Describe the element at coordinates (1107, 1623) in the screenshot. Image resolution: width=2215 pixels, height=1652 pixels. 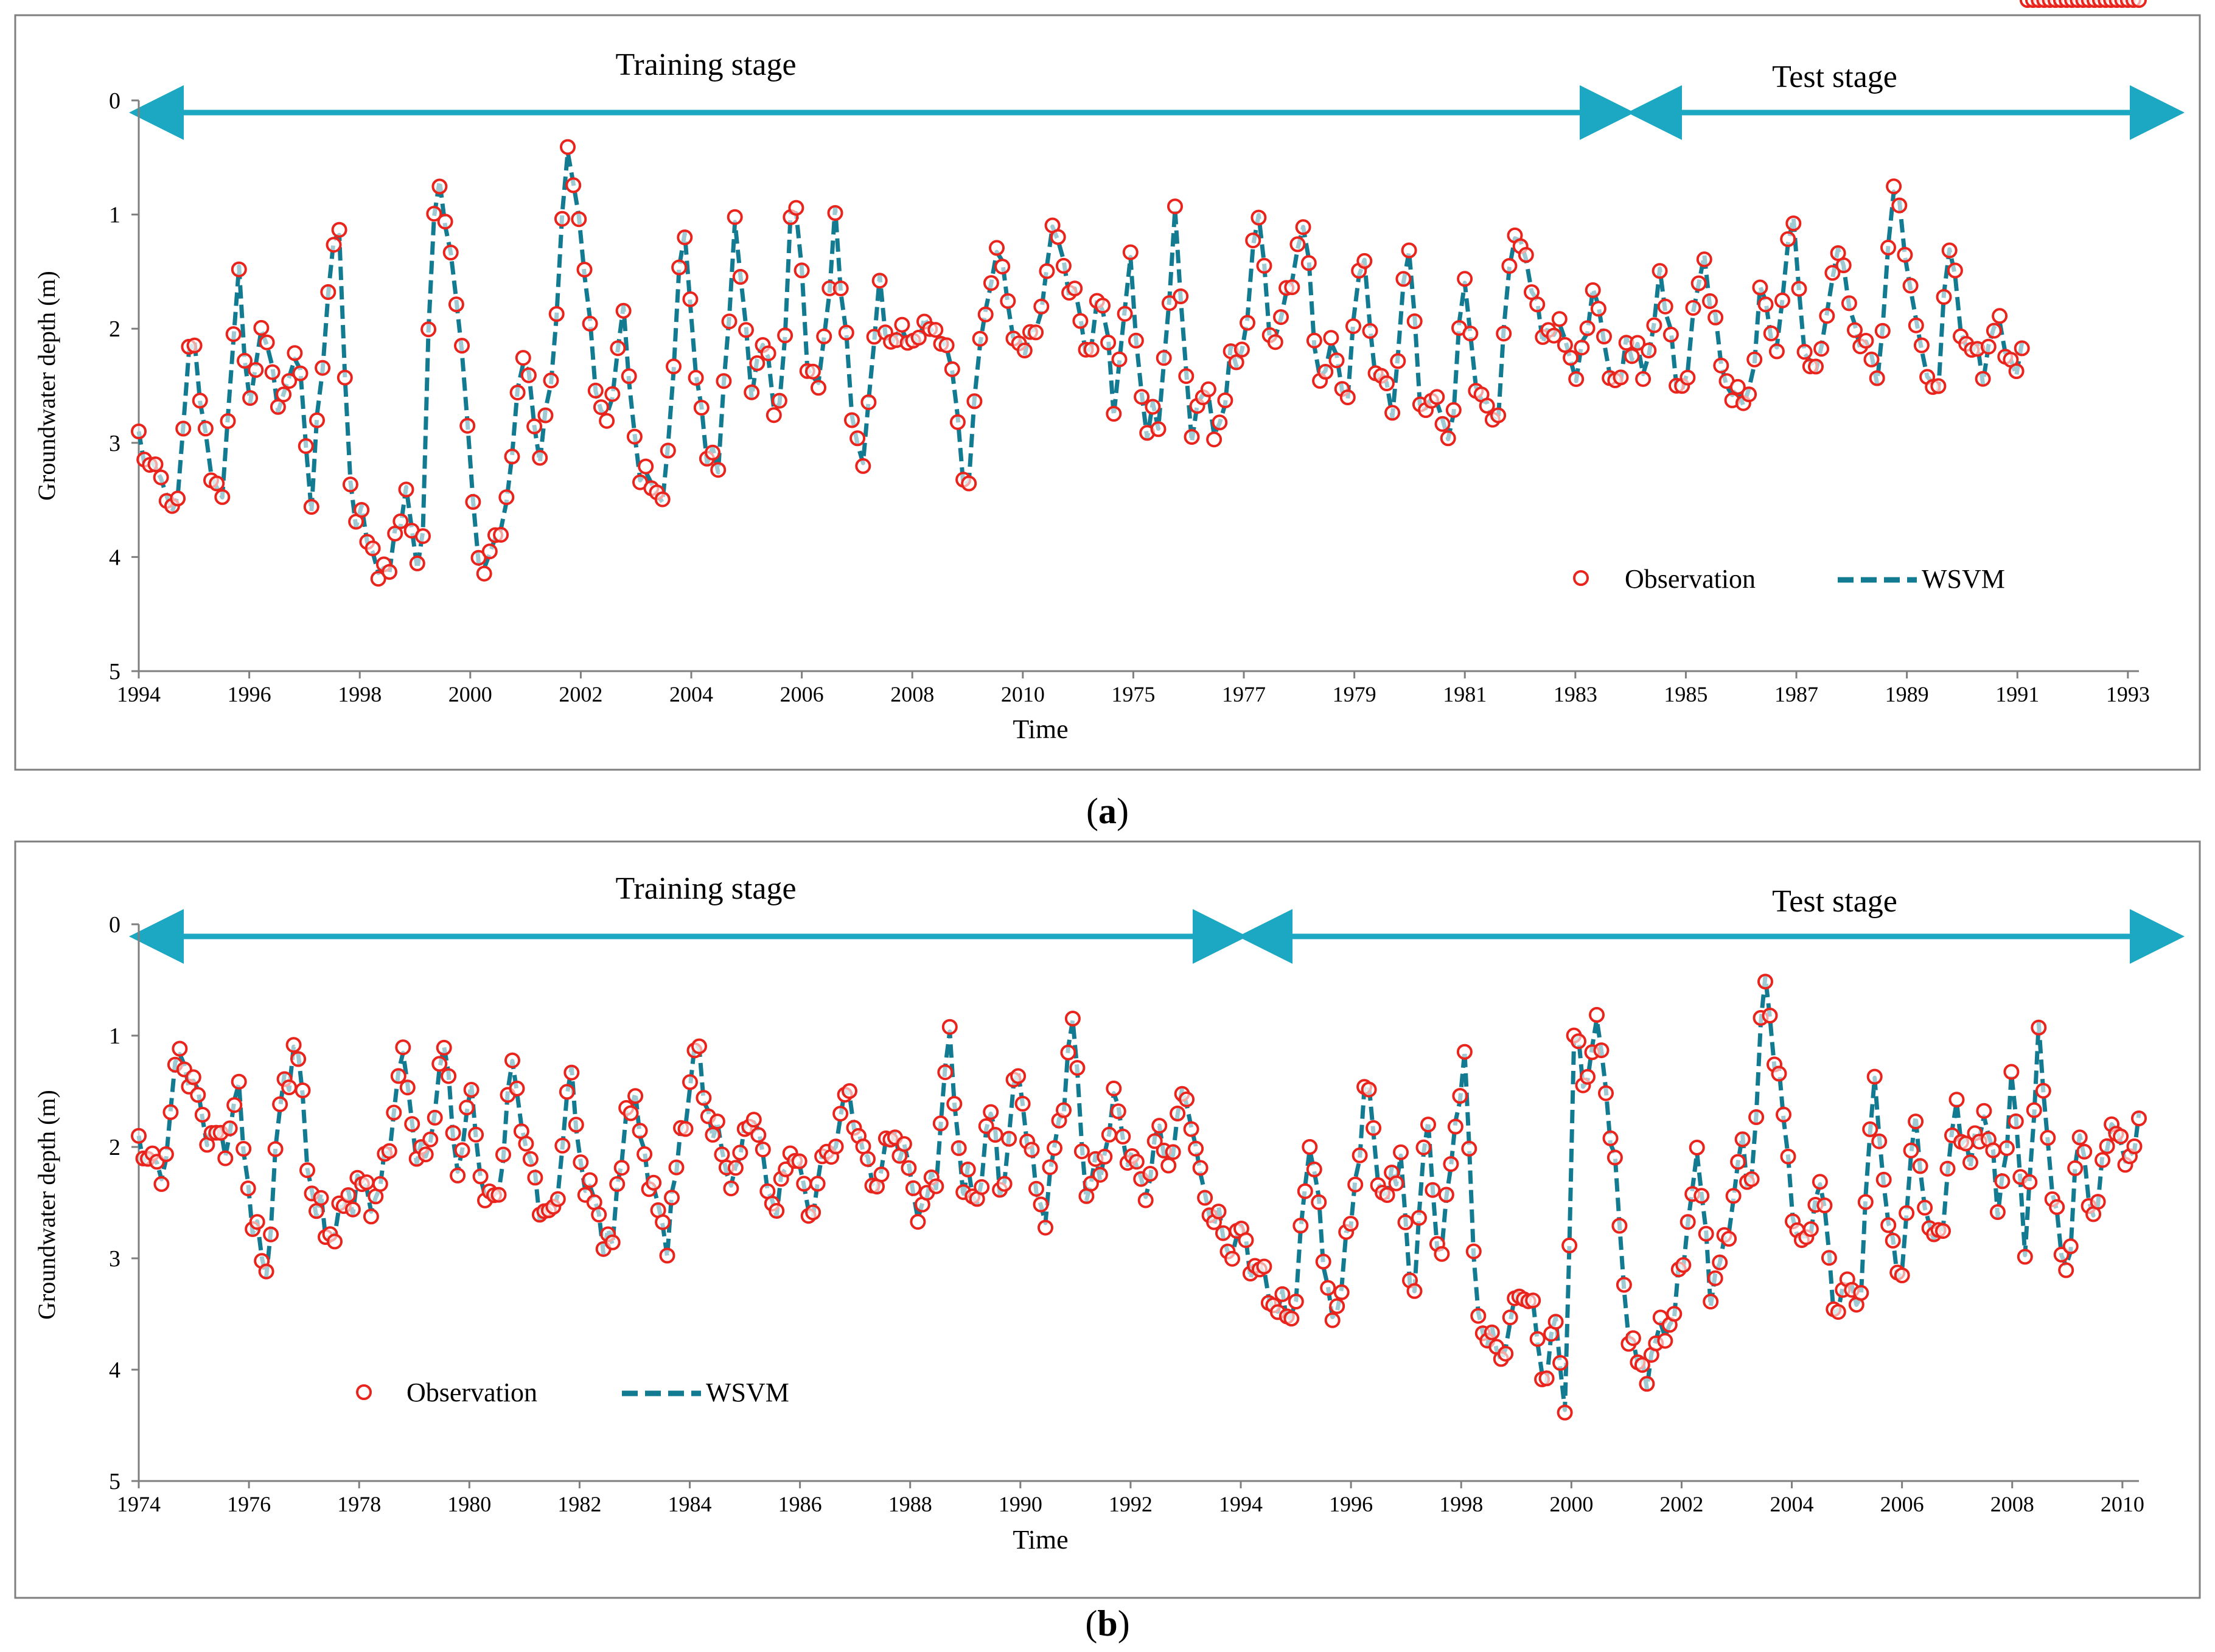
I see `panel-label: (b)` at that location.